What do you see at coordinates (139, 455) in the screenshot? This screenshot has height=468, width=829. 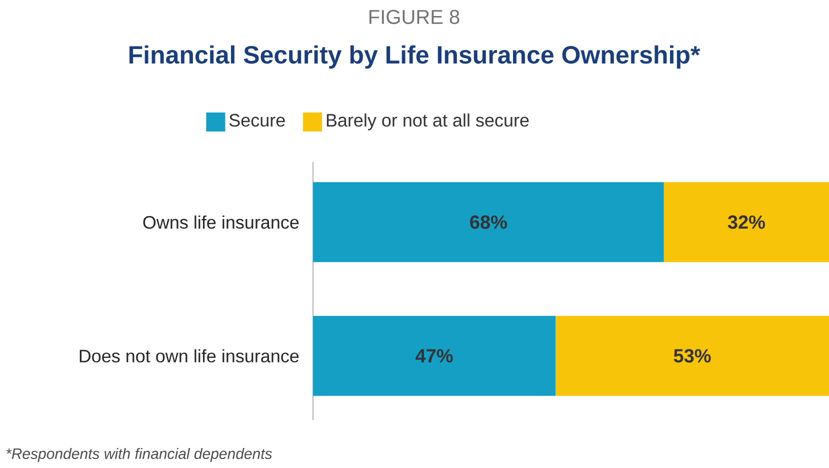 I see `text: *Respondents with financial dependents` at bounding box center [139, 455].